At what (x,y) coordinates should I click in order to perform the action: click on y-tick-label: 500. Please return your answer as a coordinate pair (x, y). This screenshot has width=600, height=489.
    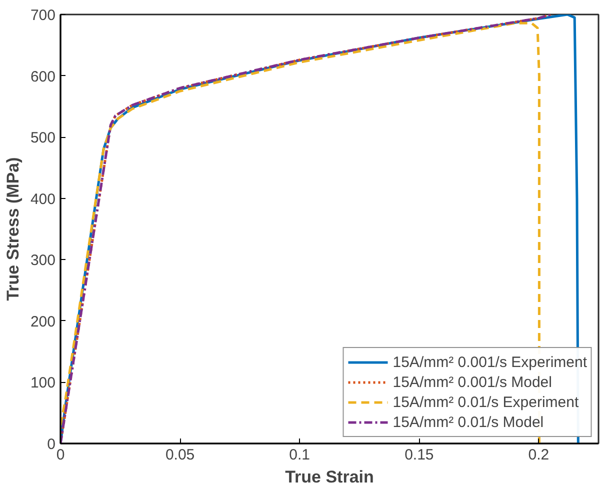
    Looking at the image, I should click on (43, 138).